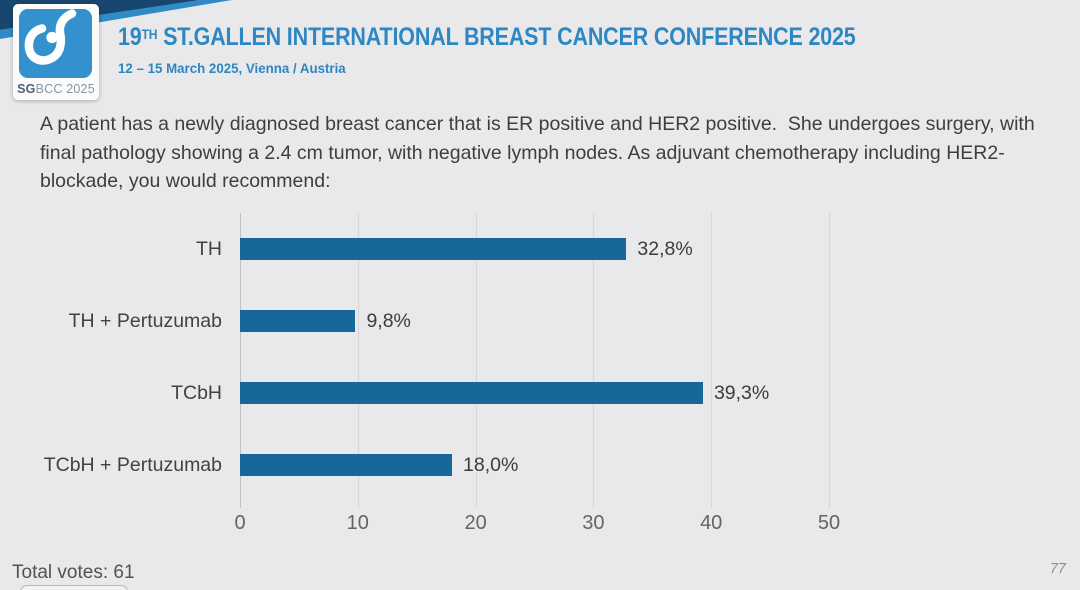  I want to click on title-ordinal-suffix: TH, so click(149, 34).